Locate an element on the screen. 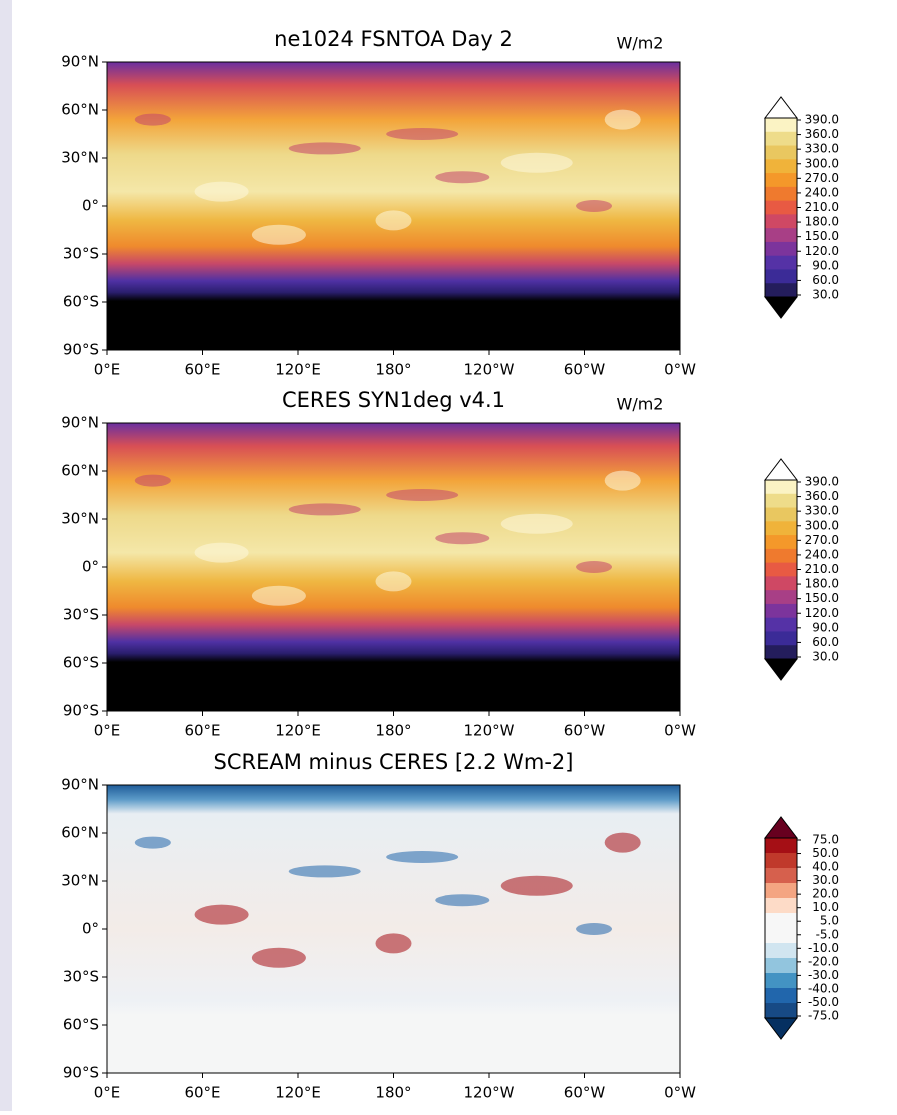 The image size is (897, 1115). colorbar-tick-label: 150.0 is located at coordinates (822, 598).